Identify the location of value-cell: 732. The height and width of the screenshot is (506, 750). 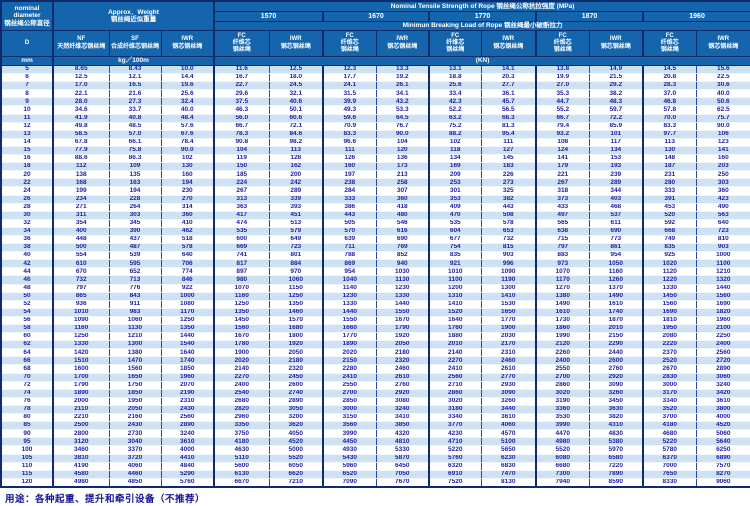
(509, 239).